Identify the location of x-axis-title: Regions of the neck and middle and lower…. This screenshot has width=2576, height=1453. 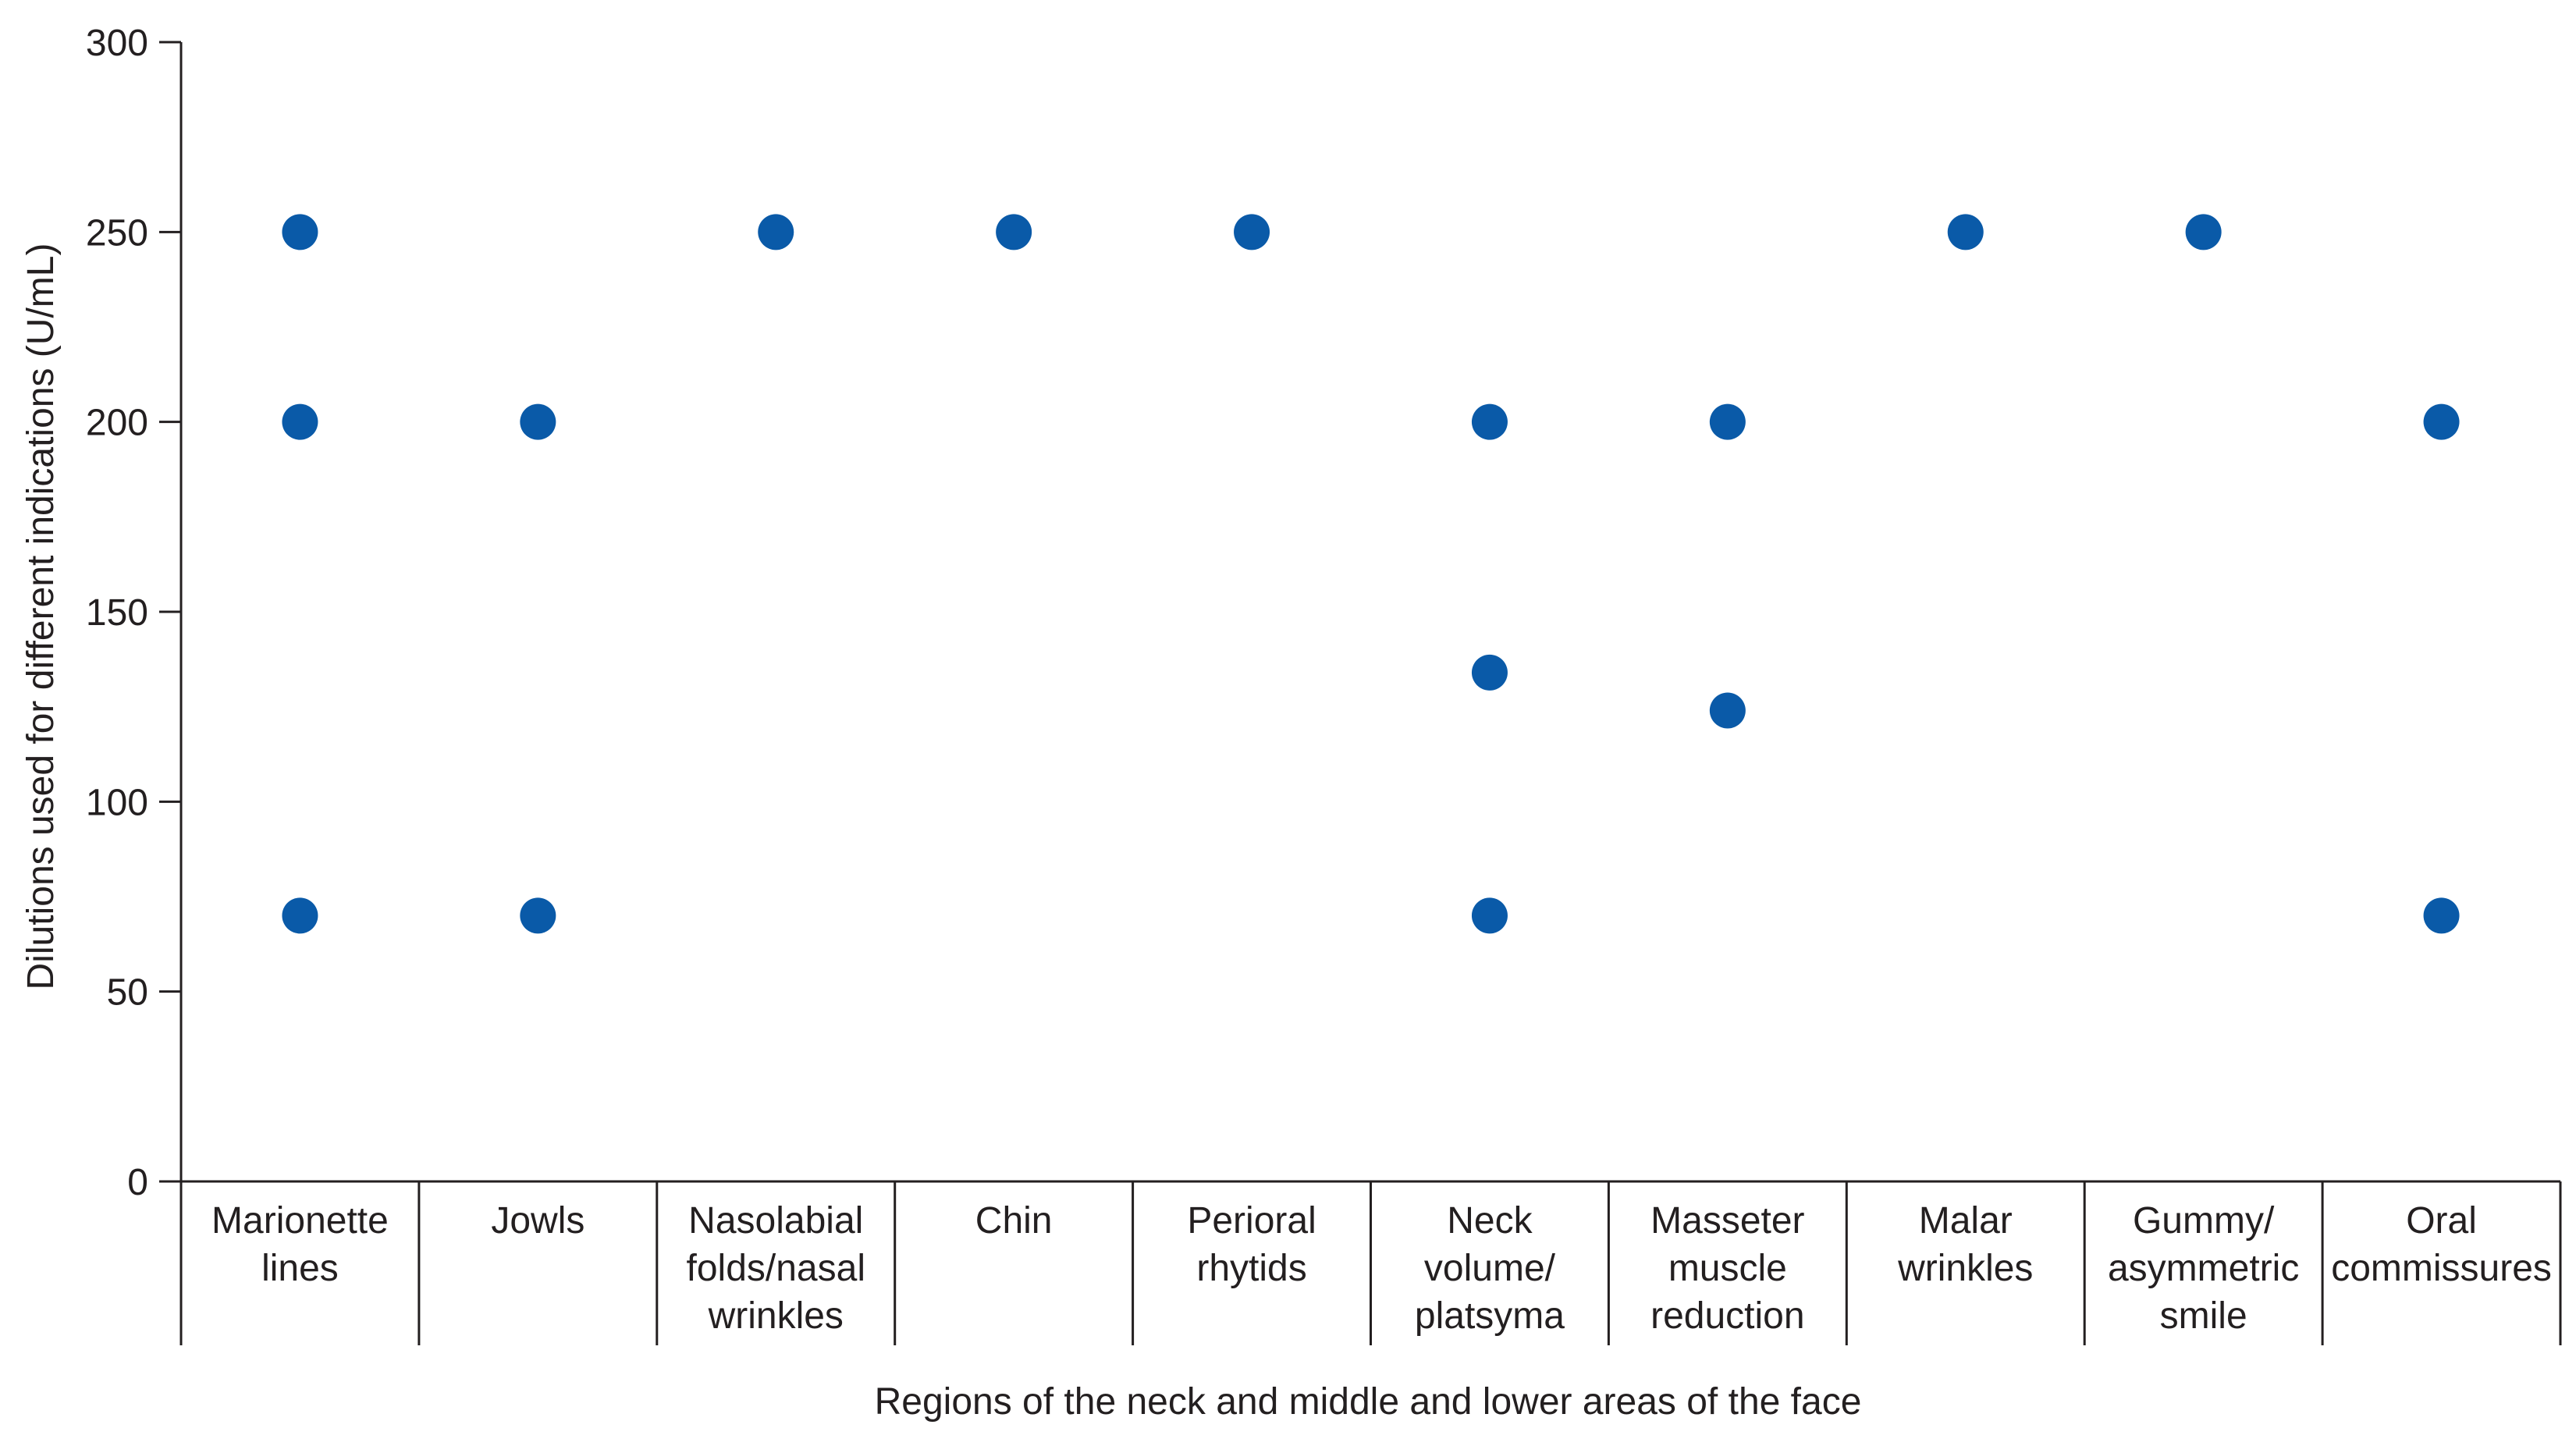
(1368, 1402).